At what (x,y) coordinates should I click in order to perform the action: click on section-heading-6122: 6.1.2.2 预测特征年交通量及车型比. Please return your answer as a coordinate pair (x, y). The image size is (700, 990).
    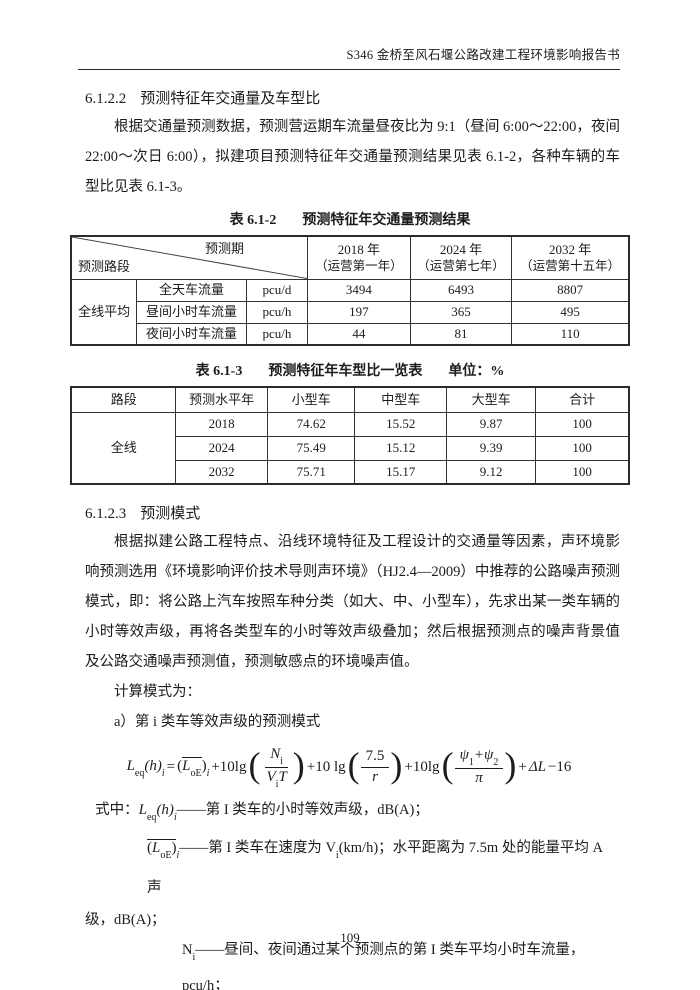
    Looking at the image, I should click on (352, 99).